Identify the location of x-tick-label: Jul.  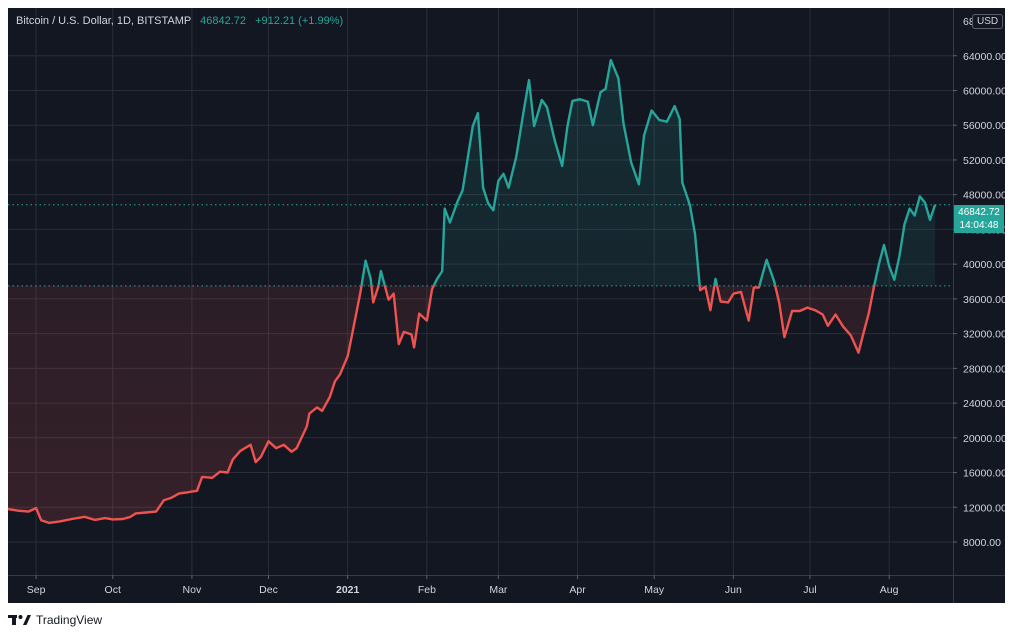
(809, 590).